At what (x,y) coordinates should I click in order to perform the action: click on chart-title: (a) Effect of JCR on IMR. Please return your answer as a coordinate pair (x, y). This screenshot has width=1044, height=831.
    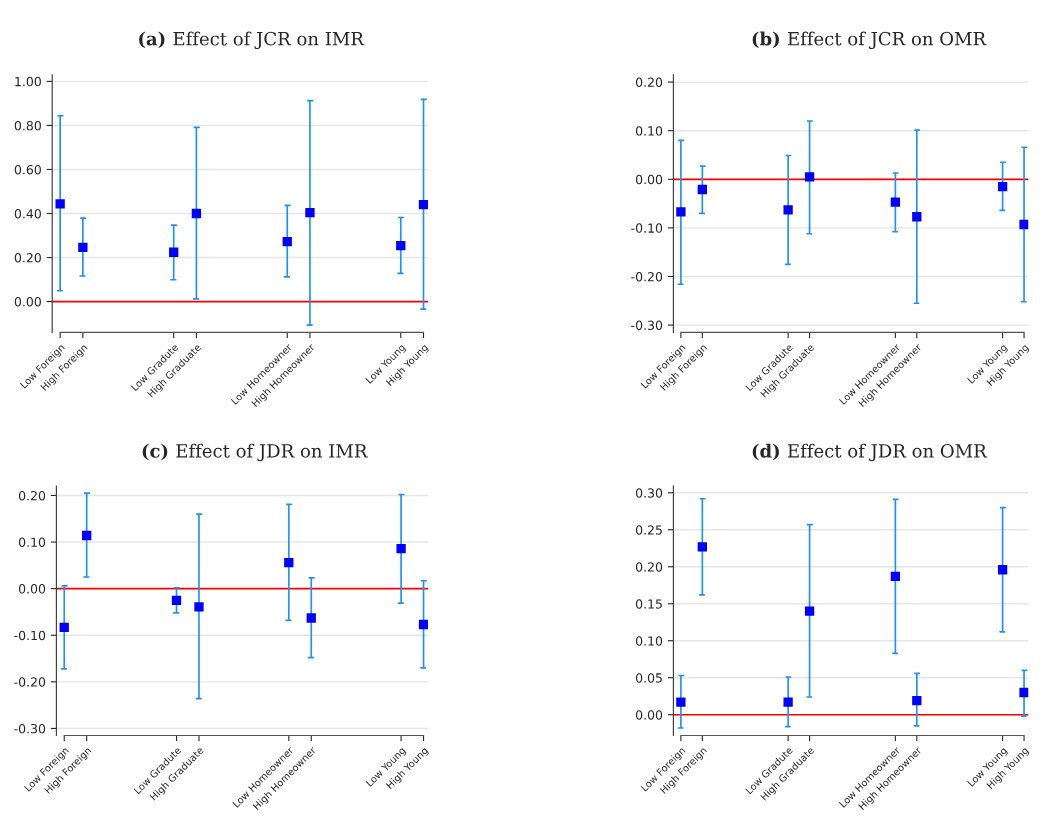
    Looking at the image, I should click on (252, 40).